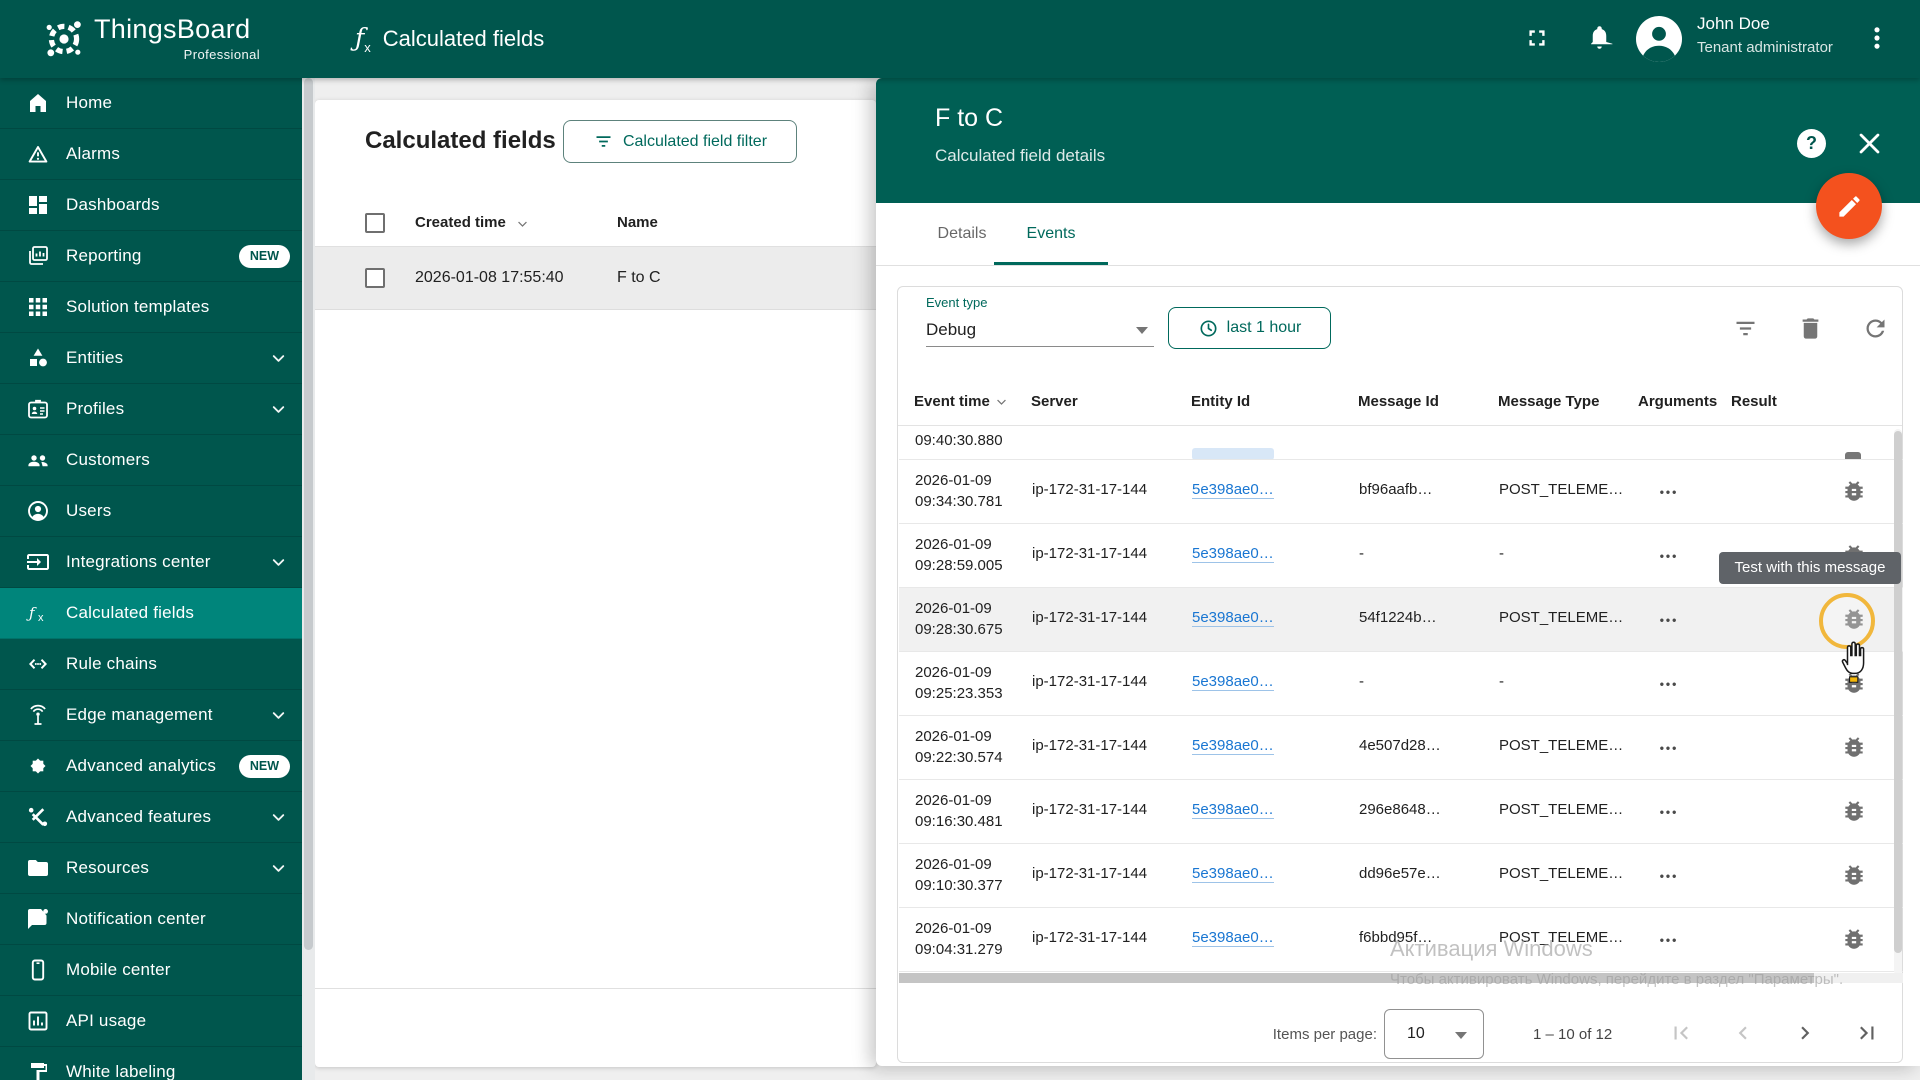 The width and height of the screenshot is (1920, 1080). I want to click on white-labeling-icon, so click(38, 1070).